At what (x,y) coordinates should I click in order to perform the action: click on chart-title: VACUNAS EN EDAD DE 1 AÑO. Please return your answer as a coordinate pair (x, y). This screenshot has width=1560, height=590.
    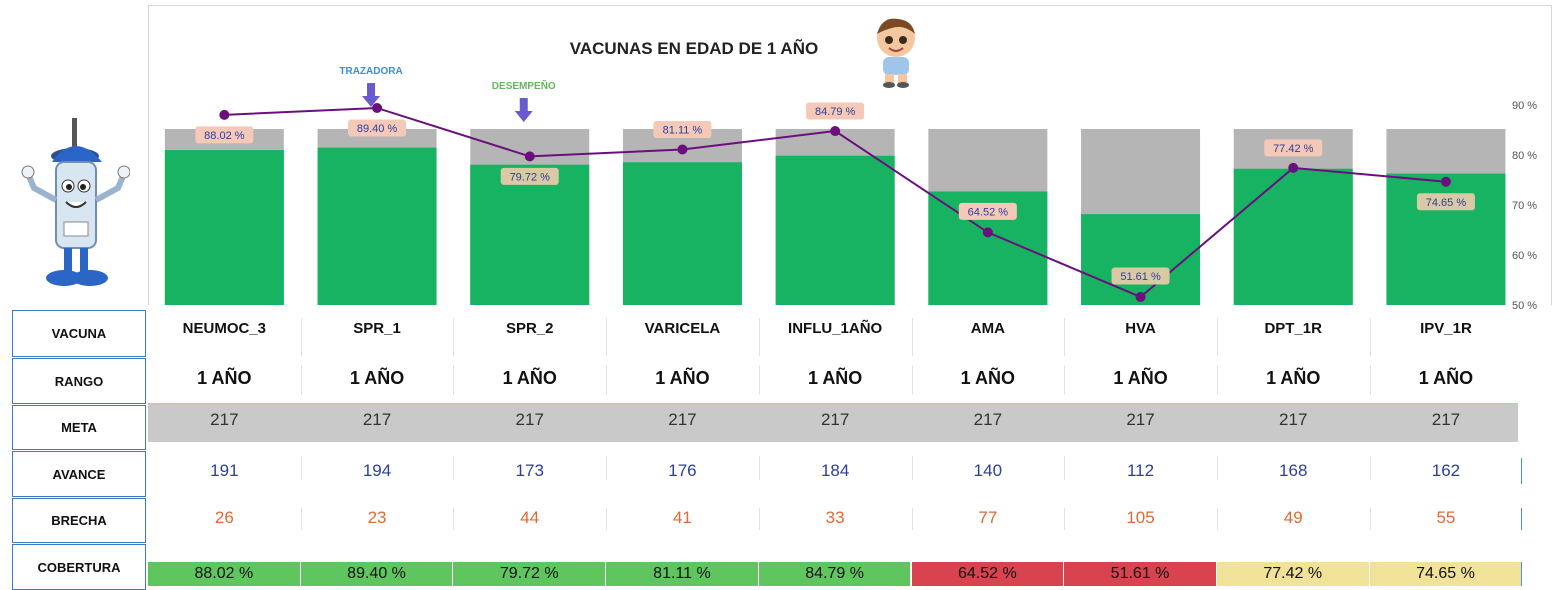
    Looking at the image, I should click on (694, 48).